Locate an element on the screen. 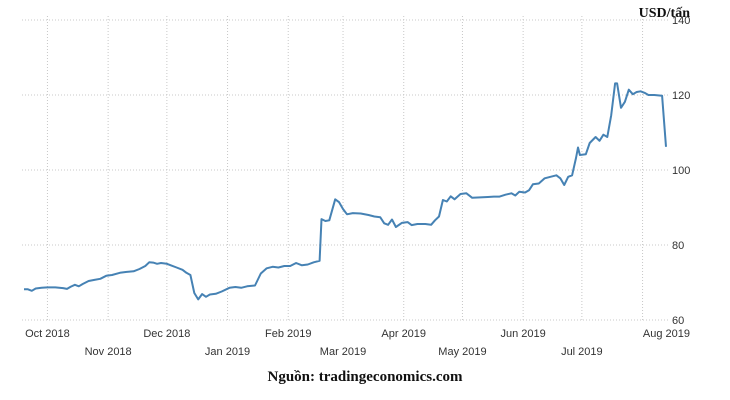 The width and height of the screenshot is (730, 400). y-tick-label: 140 is located at coordinates (681, 21).